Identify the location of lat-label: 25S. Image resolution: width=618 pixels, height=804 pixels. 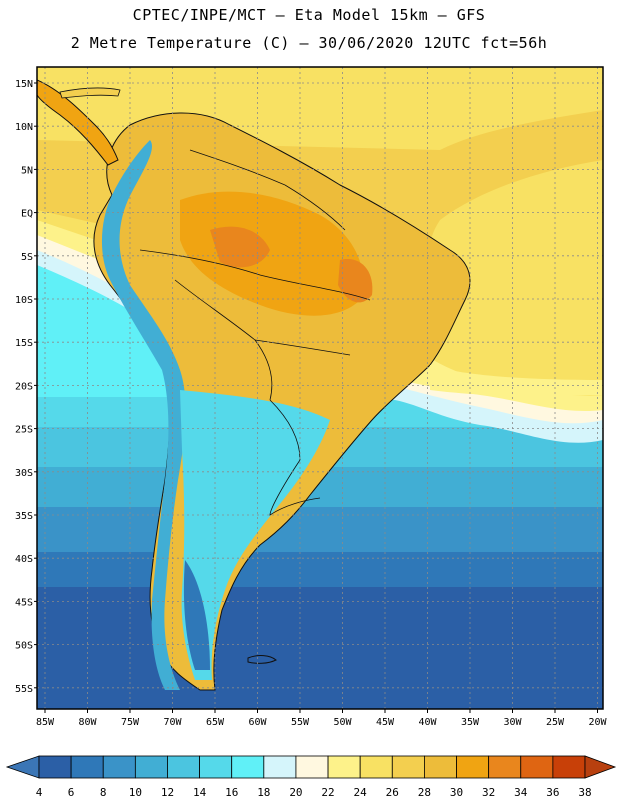
(24, 430).